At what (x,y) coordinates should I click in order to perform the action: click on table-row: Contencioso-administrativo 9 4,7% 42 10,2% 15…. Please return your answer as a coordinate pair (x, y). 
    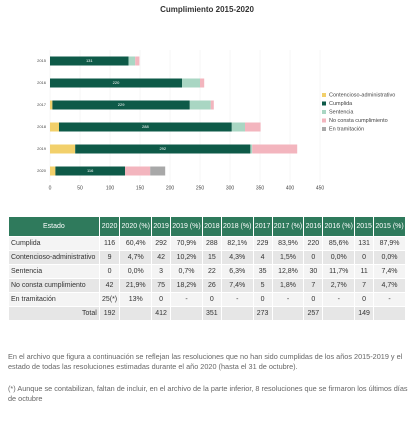
    Looking at the image, I should click on (207, 257).